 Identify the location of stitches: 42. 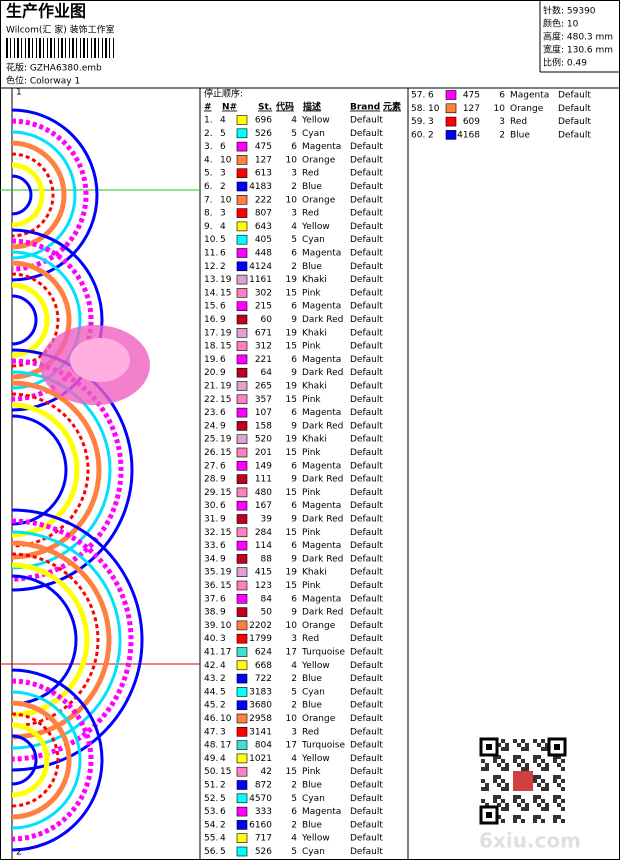
(266, 772).